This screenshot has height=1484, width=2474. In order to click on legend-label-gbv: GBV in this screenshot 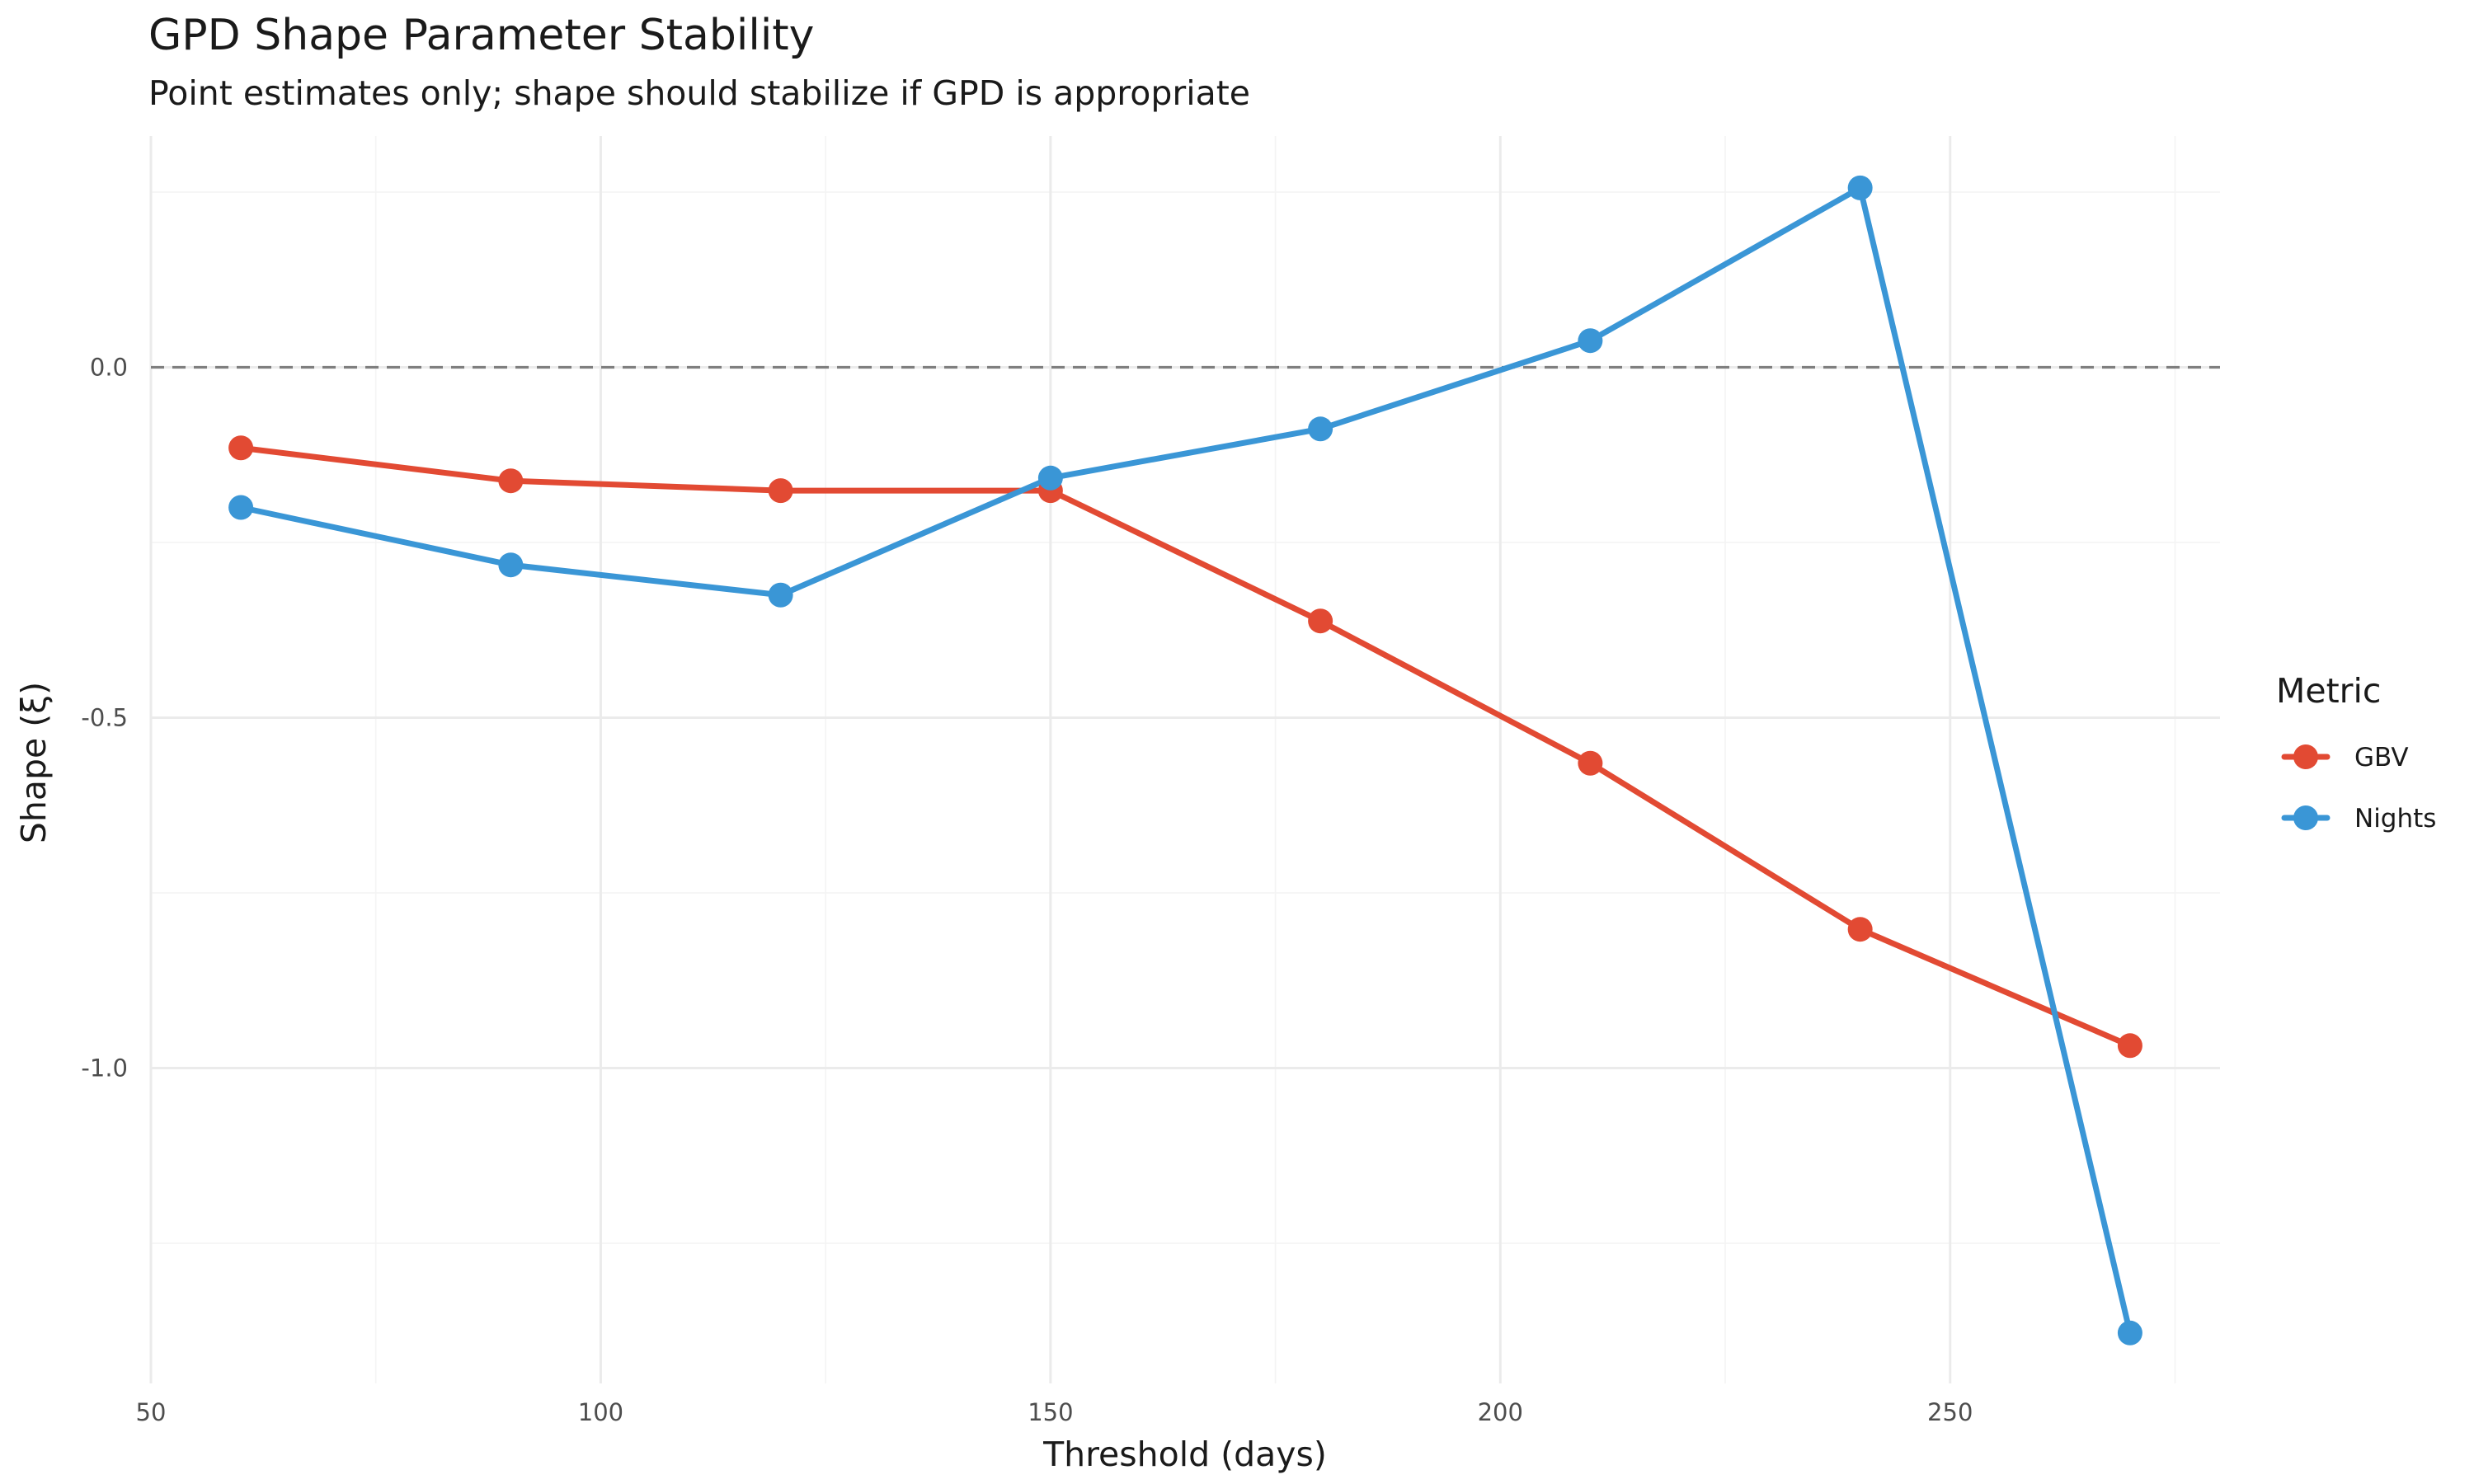, I will do `click(2381, 758)`.